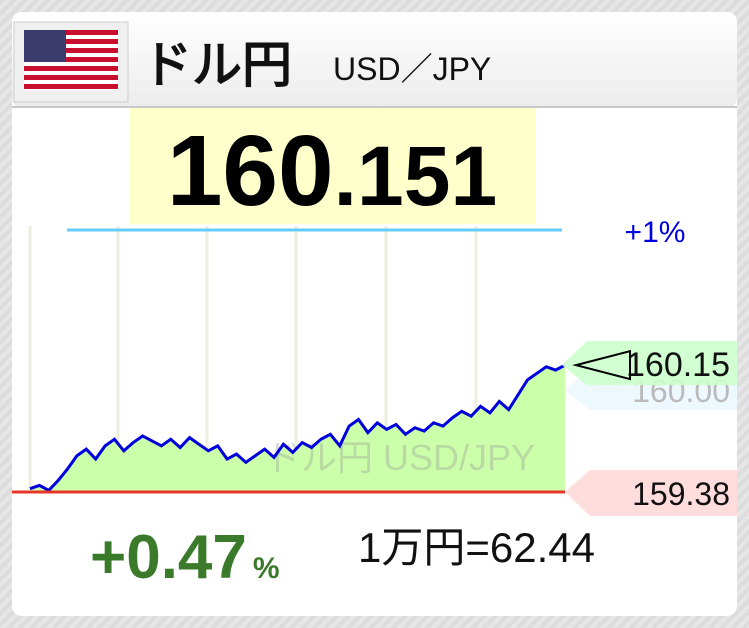  What do you see at coordinates (266, 568) in the screenshot?
I see `change-unit: %` at bounding box center [266, 568].